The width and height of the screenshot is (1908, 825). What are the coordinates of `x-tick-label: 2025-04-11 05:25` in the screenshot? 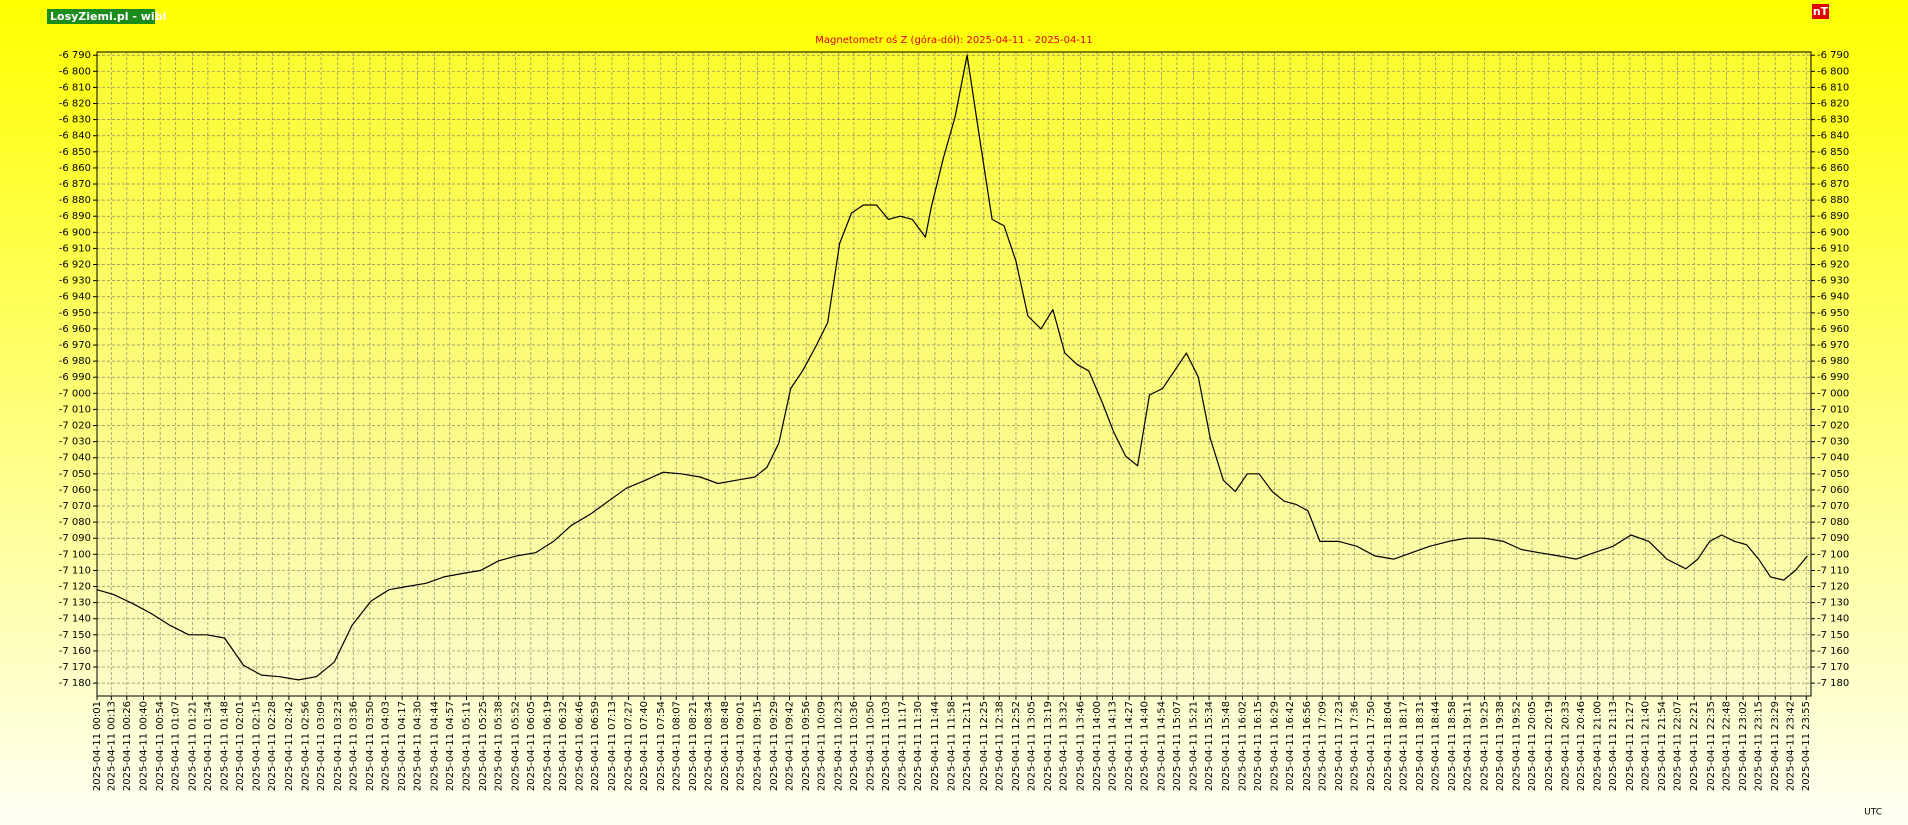 It's located at (483, 746).